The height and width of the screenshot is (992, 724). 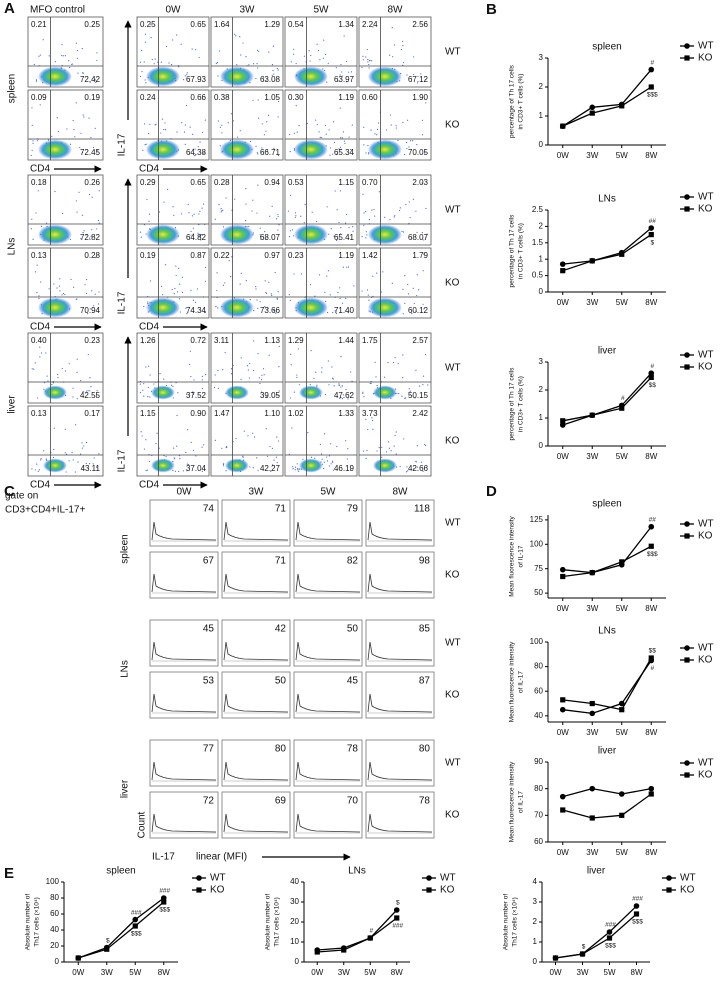 I want to click on quadrant-value: 1.13, so click(x=272, y=340).